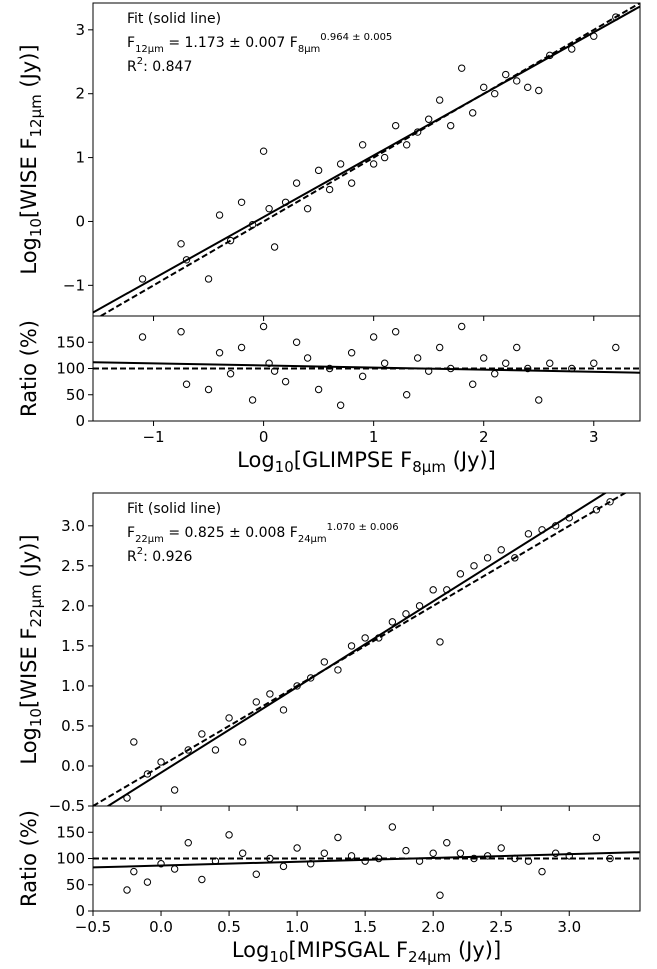 The image size is (657, 969). I want to click on y-axis-label: Log10[WISE F12μm (Jy)], so click(31, 159).